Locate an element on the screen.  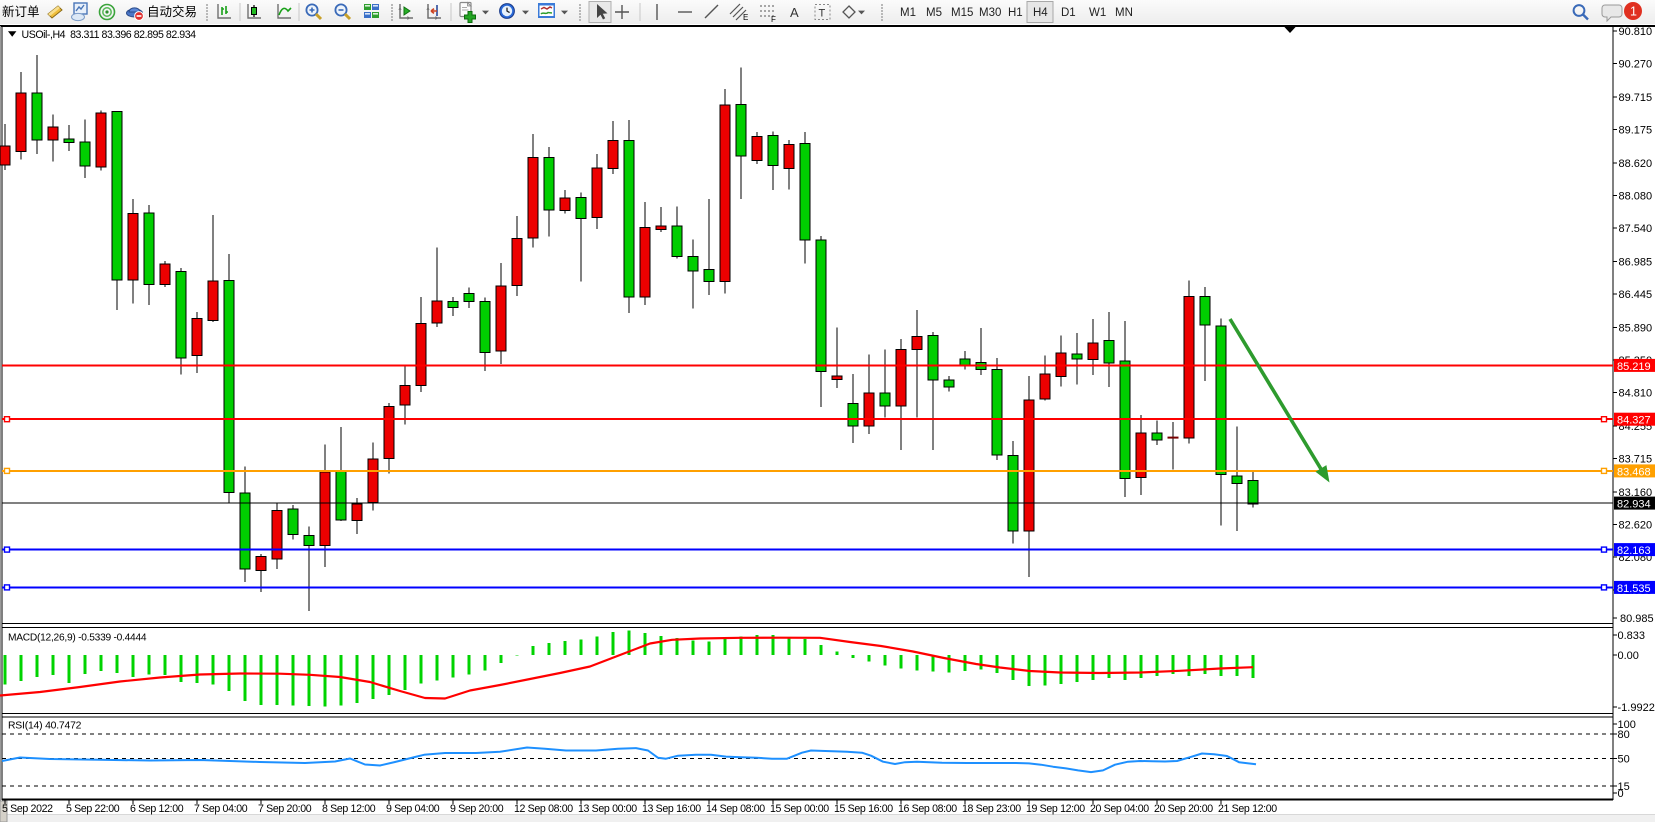
svg-text: M1 is located at coordinates (908, 13).